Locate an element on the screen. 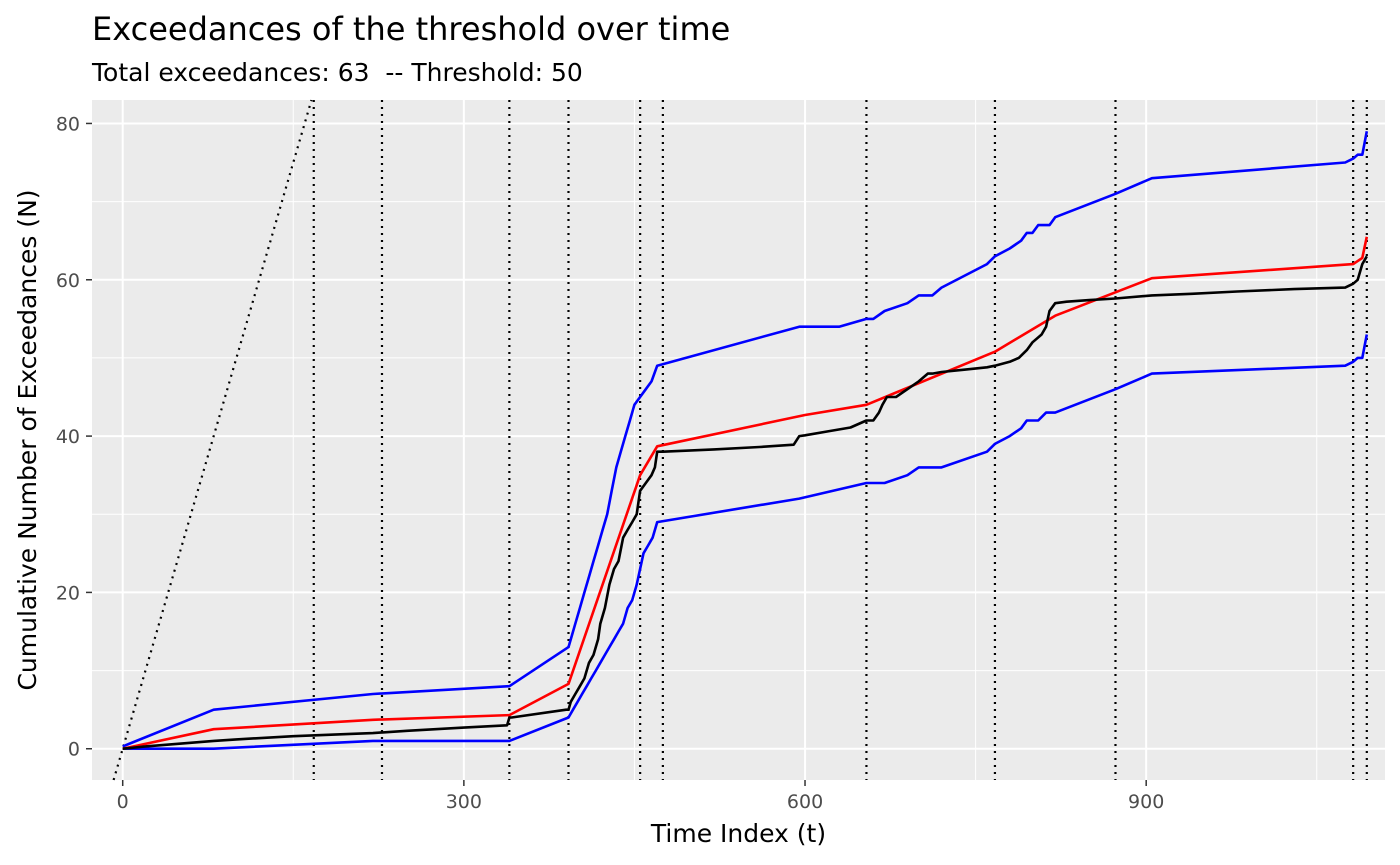 The width and height of the screenshot is (1400, 865). y-tick-label: 40 is located at coordinates (68, 437).